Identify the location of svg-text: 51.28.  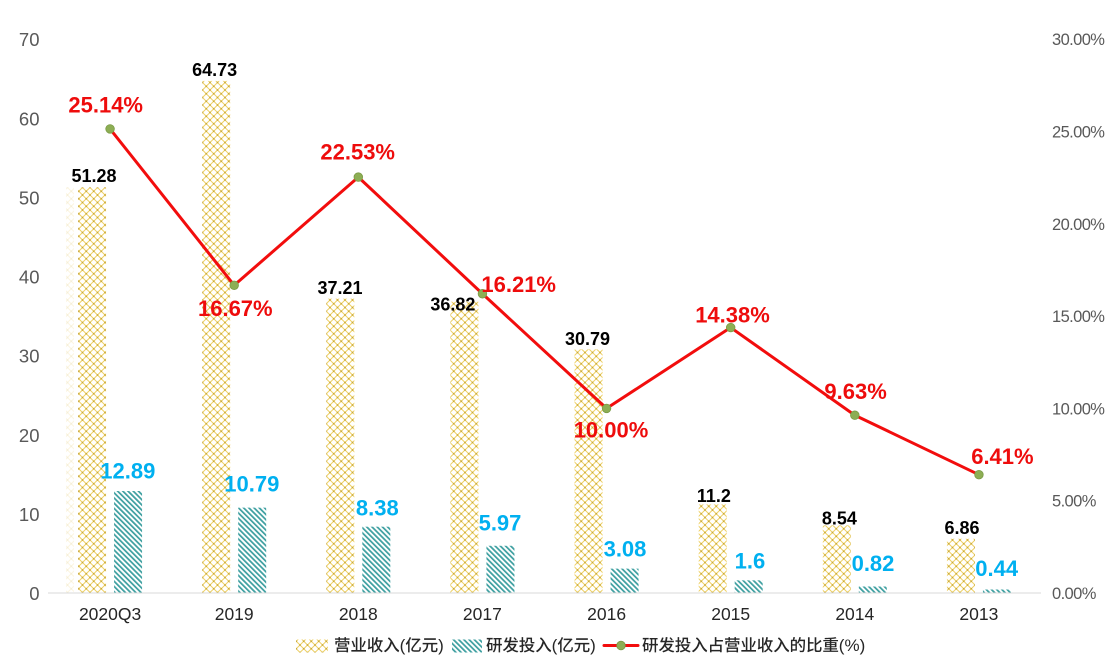
(93, 176).